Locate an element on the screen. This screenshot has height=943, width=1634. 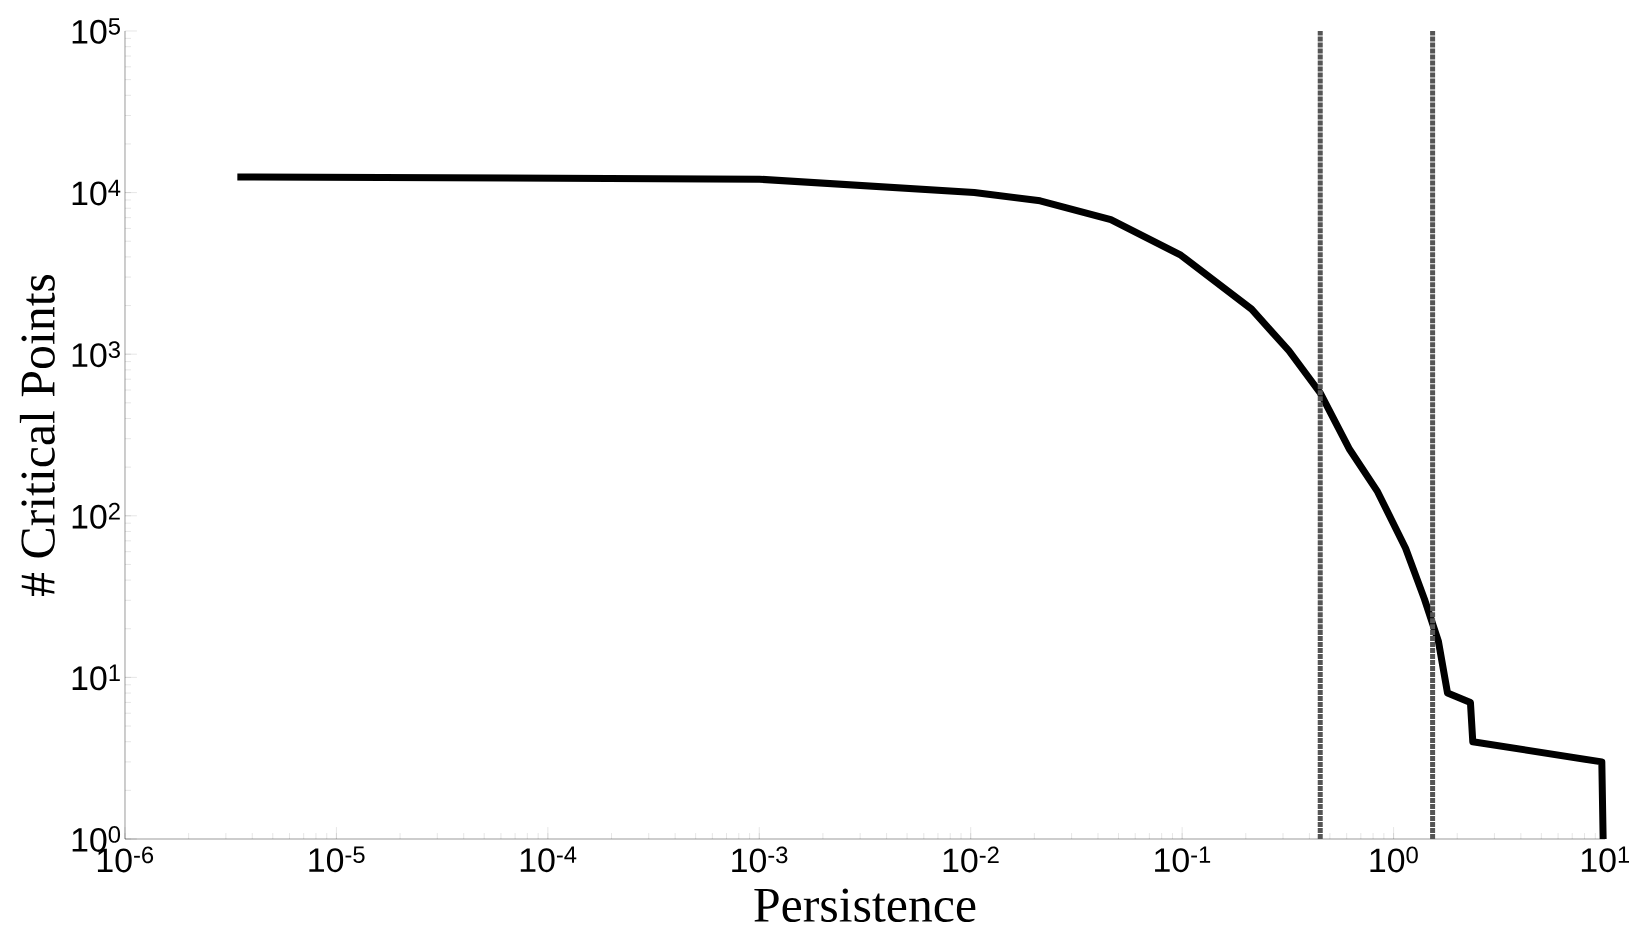
x-tick-label: 10$^{-3}$ is located at coordinates (760, 859).